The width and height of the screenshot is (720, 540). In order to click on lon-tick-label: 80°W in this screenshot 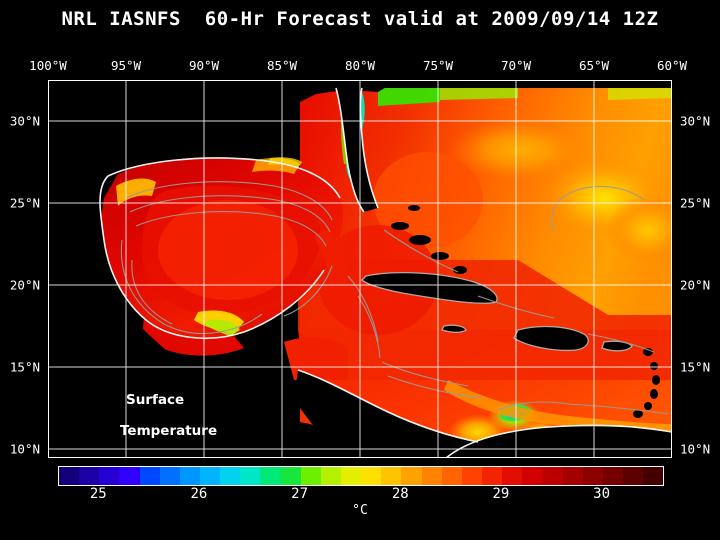, I will do `click(360, 65)`.